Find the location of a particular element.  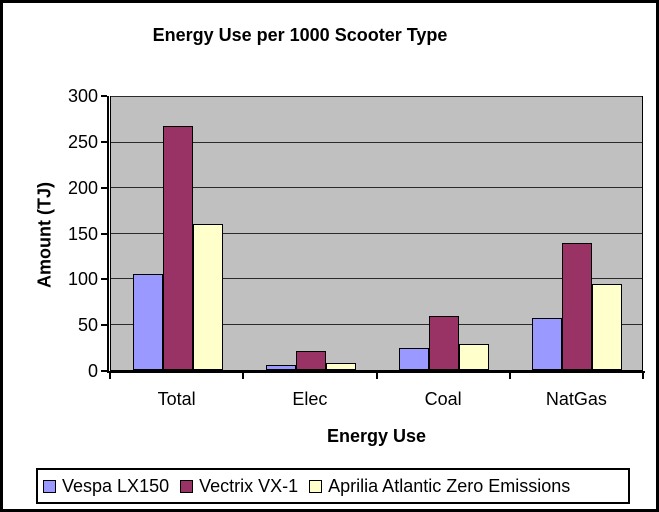

bar-group-total is located at coordinates (177, 233).